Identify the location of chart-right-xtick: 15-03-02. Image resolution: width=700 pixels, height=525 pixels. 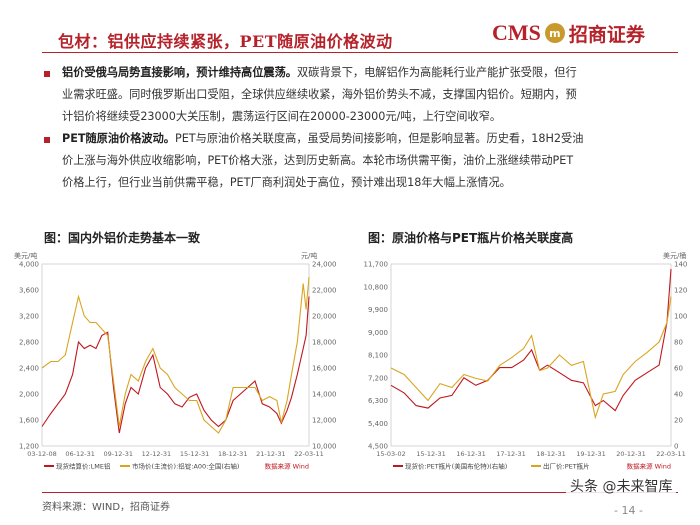
(391, 454).